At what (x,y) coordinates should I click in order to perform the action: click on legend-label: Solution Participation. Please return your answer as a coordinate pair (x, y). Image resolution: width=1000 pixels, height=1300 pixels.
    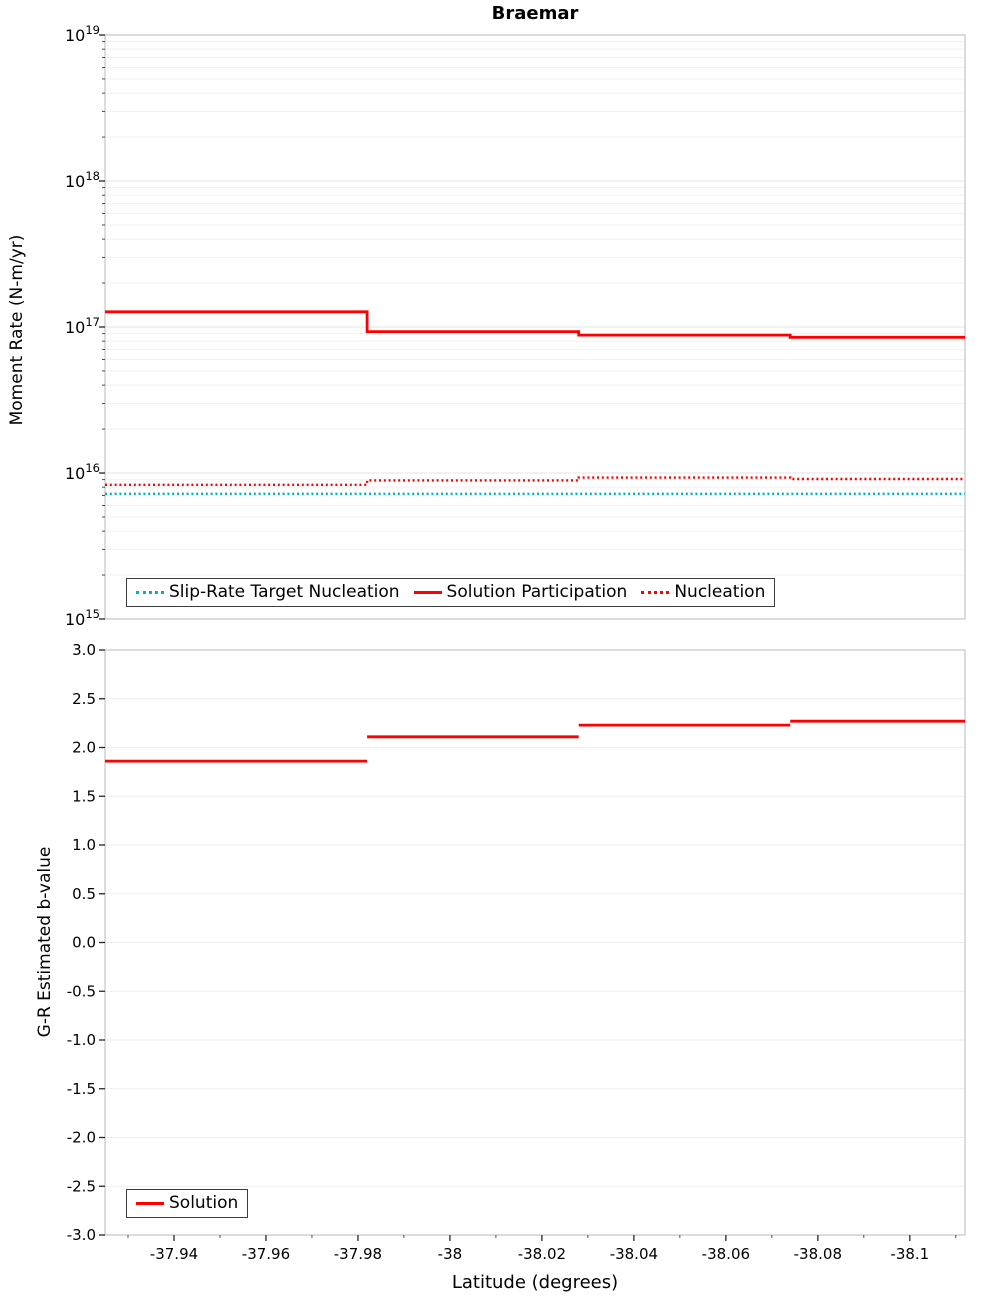
    Looking at the image, I should click on (537, 592).